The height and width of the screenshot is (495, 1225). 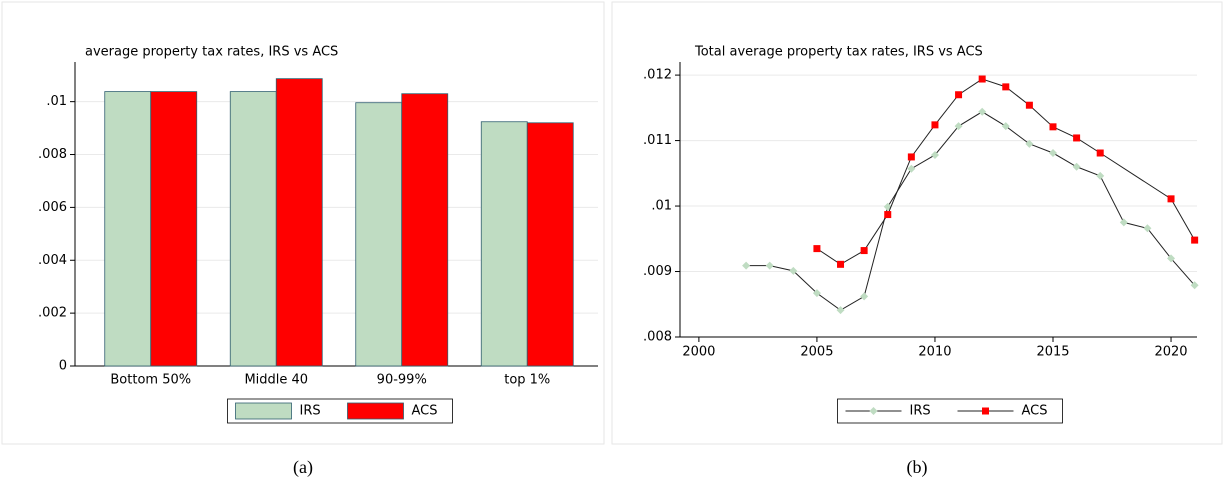 I want to click on chart-title: average property tax rates, IRS vs ACS, so click(x=211, y=52).